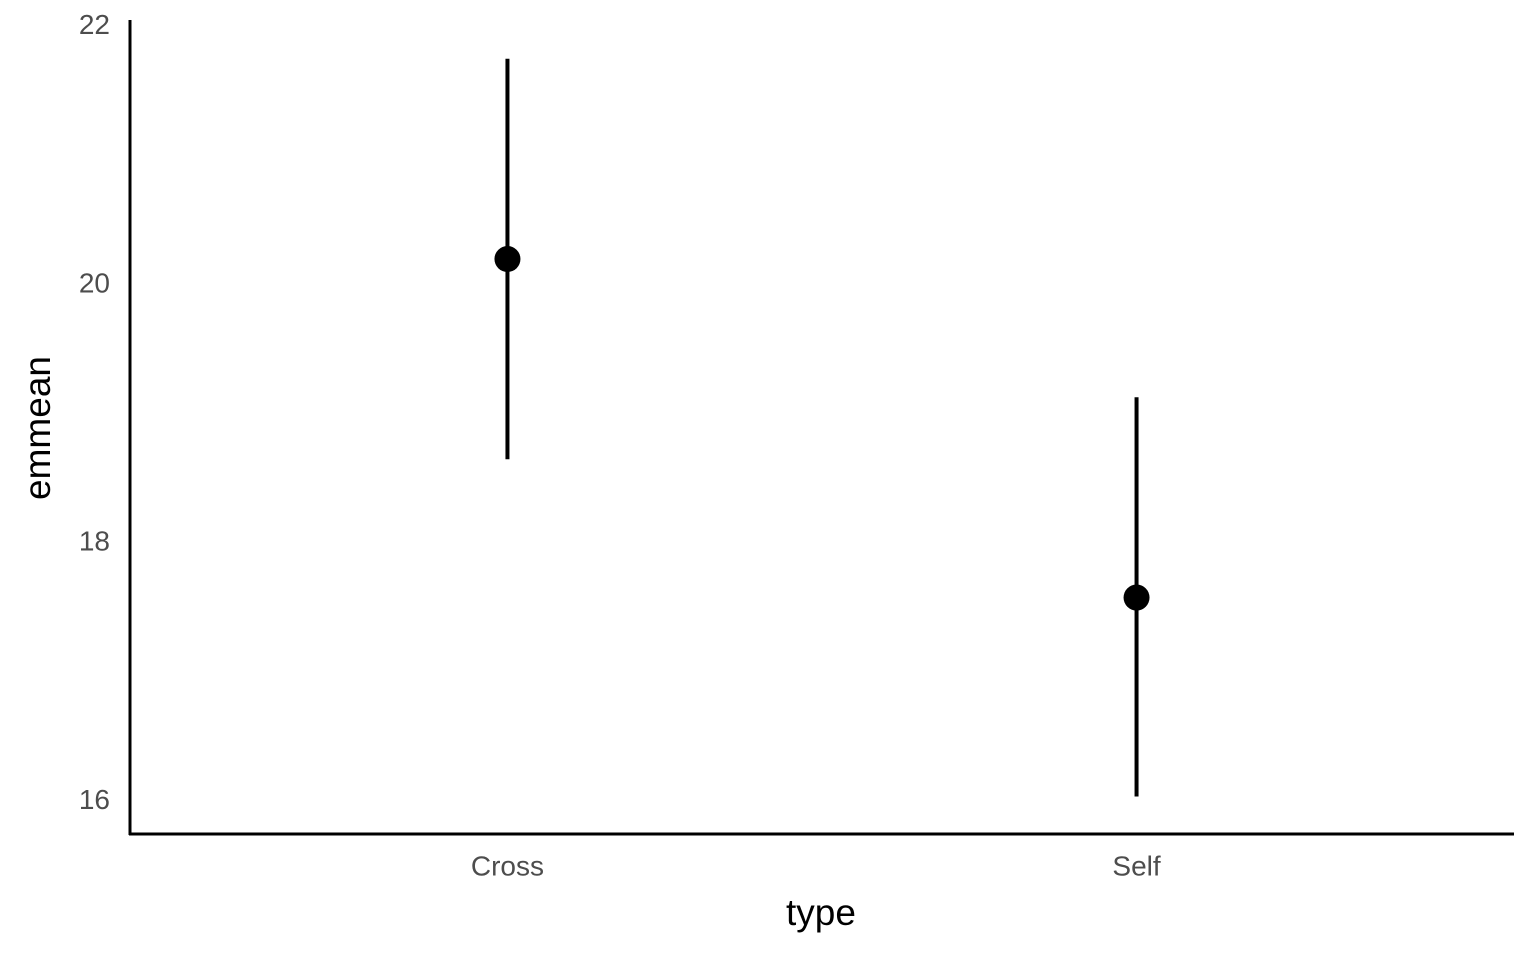 The image size is (1536, 960). What do you see at coordinates (1136, 865) in the screenshot?
I see `x-tick-label: Self` at bounding box center [1136, 865].